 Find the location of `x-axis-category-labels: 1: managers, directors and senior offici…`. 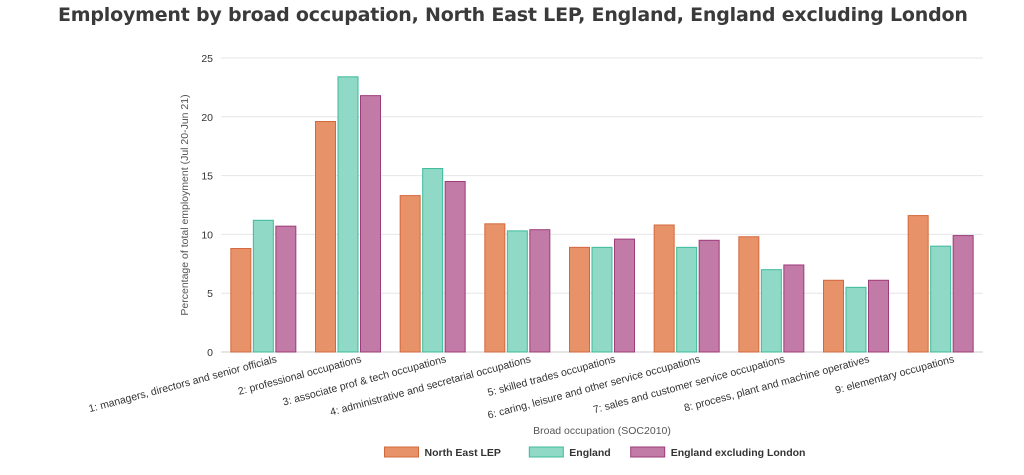

x-axis-category-labels: 1: managers, directors and senior offici… is located at coordinates (521, 387).